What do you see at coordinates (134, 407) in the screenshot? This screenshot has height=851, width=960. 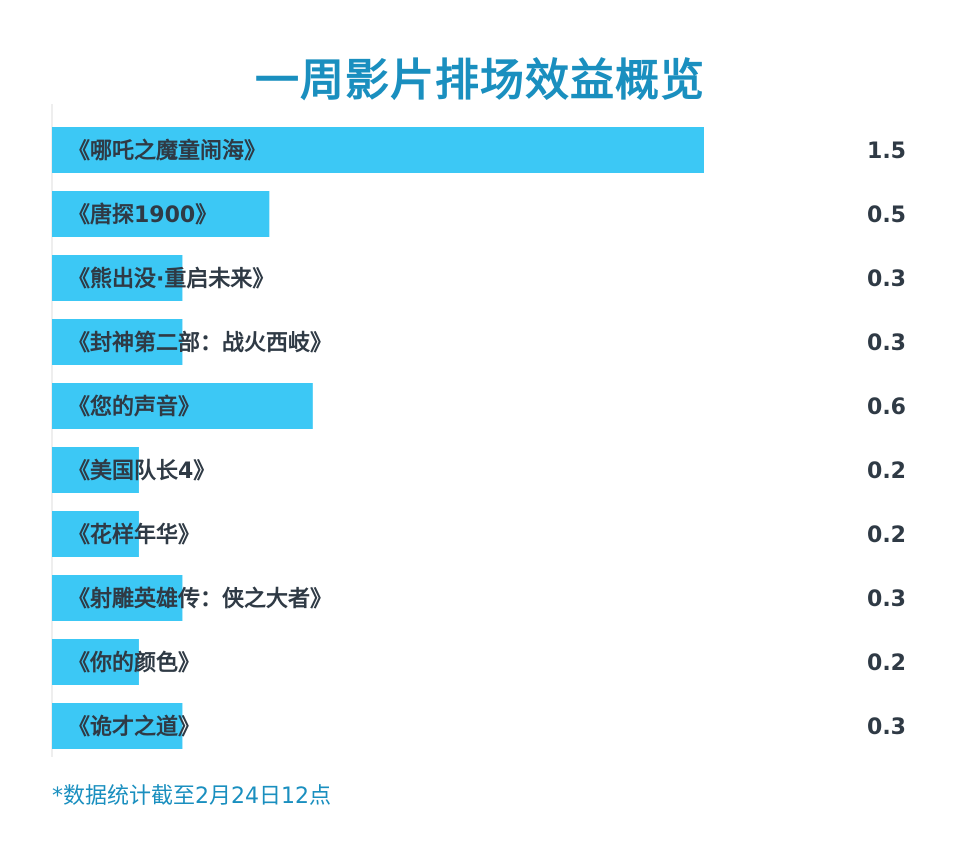 I see `category-label: 《您的声音》` at bounding box center [134, 407].